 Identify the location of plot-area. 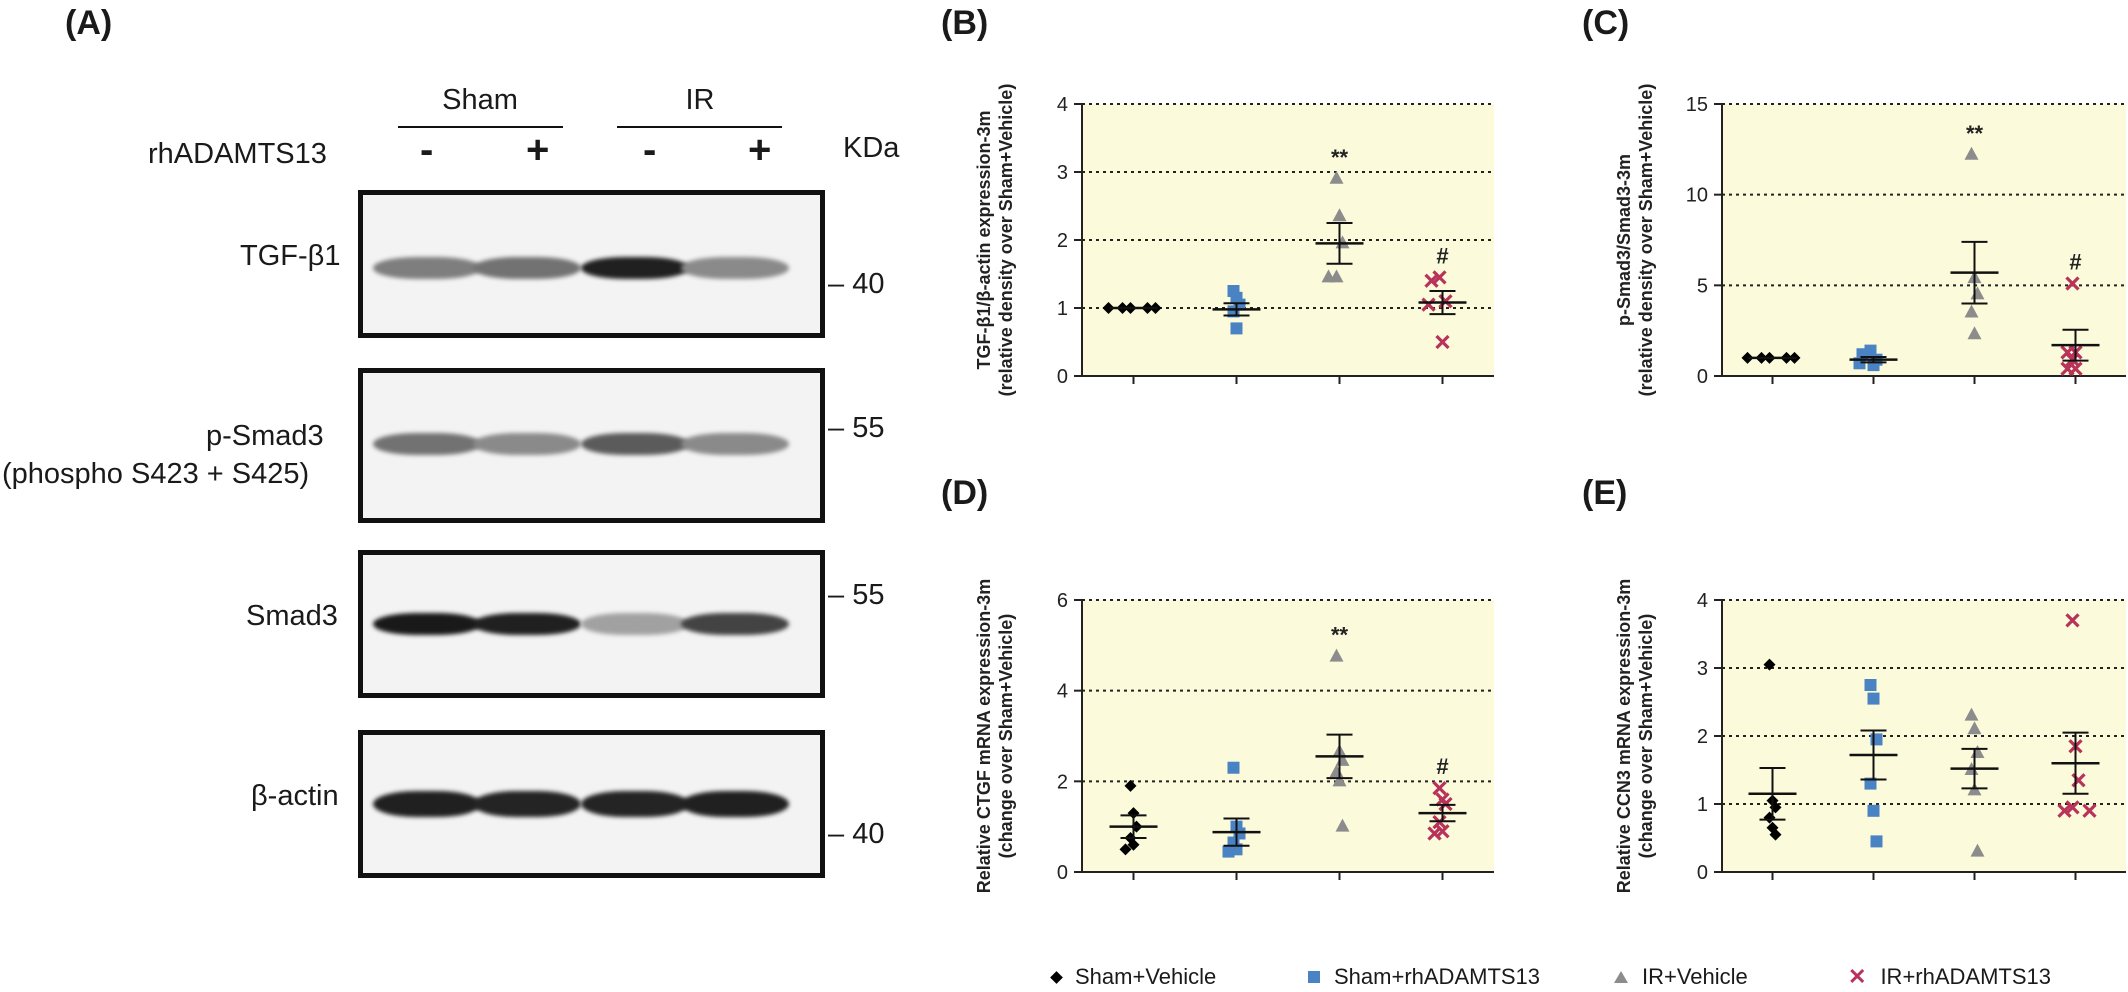
(1288, 736).